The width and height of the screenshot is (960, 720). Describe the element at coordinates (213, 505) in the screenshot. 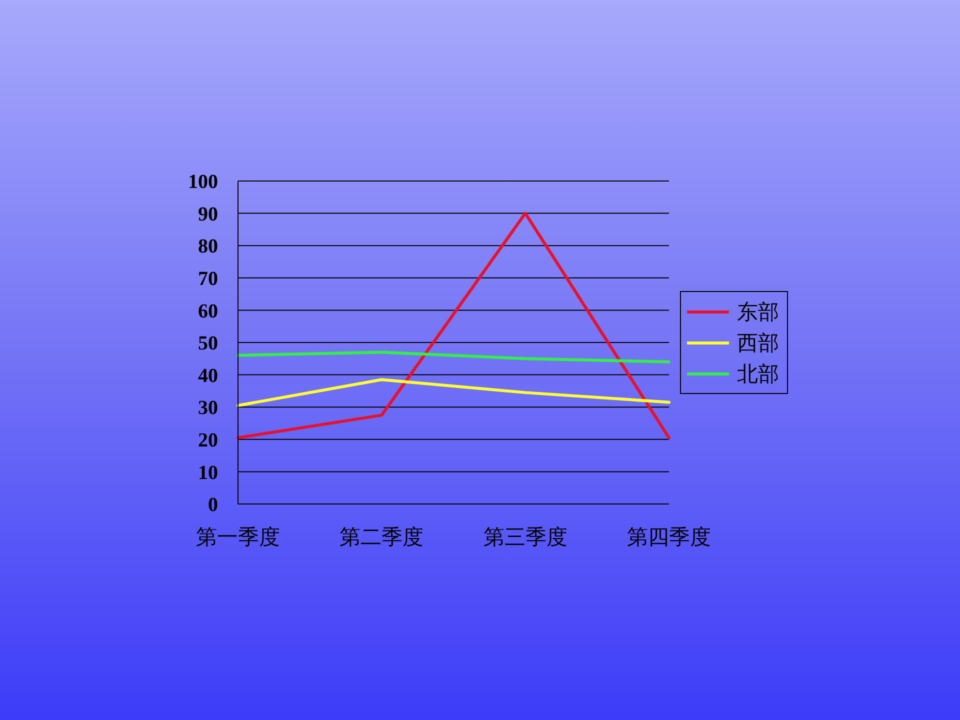

I see `y-tick-label: 0` at that location.